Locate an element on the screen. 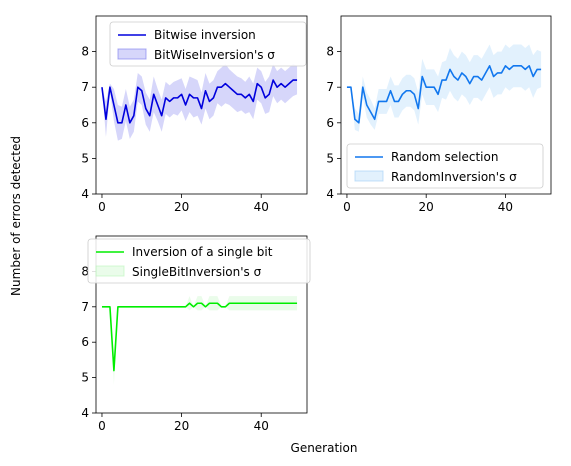 The image size is (571, 466). legend-label-band: RandomInversion's σ is located at coordinates (454, 177).